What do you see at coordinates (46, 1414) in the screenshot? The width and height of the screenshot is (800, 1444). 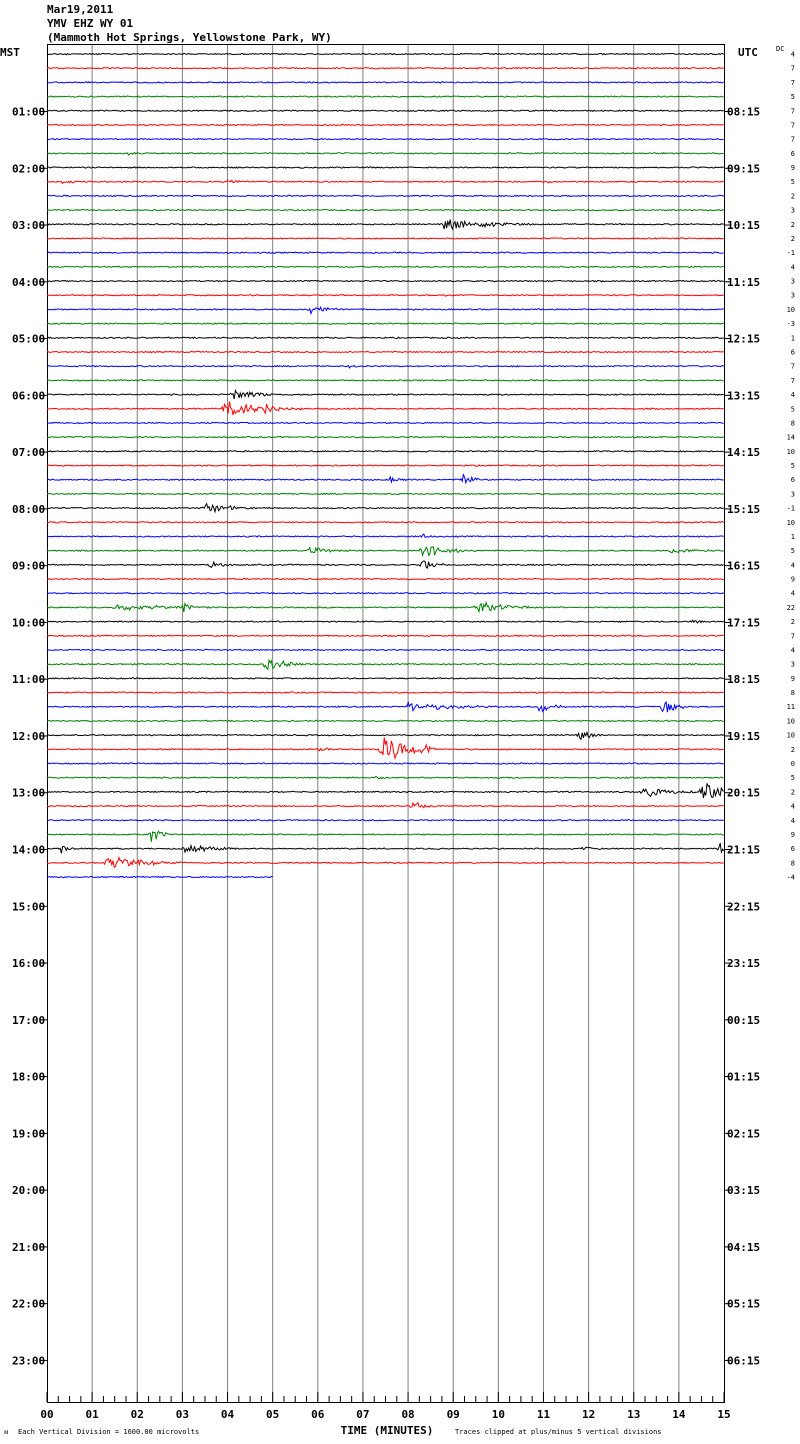 I see `x-tick-label: 00` at bounding box center [46, 1414].